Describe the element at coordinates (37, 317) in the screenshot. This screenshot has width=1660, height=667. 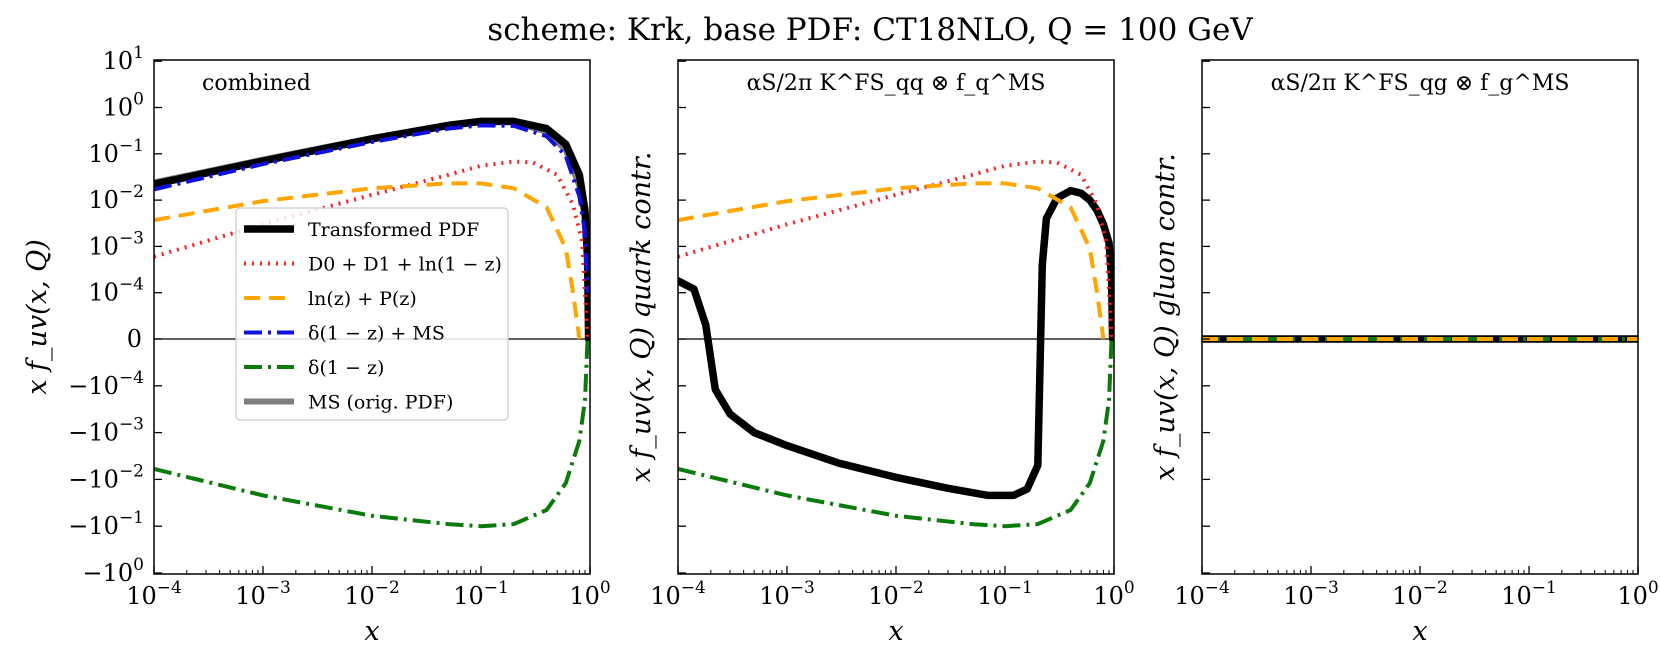
I see `y-axis-label: x f_uv(x, Q)` at that location.